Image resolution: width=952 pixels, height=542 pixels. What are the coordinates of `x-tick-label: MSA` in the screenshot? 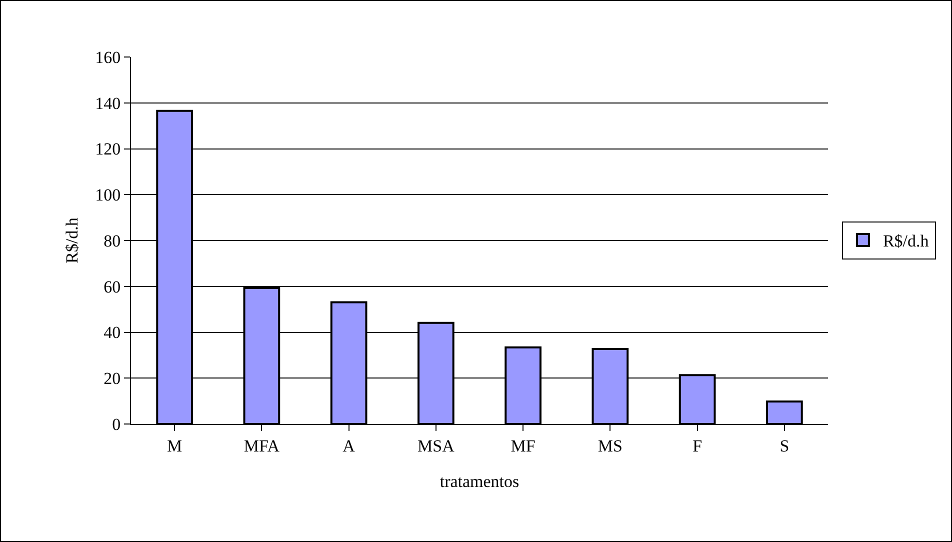 It's located at (437, 446).